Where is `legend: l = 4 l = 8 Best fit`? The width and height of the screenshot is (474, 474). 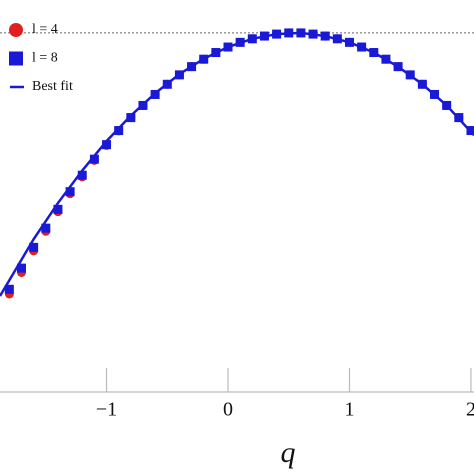
legend: l = 4 l = 8 Best fit is located at coordinates (41, 58).